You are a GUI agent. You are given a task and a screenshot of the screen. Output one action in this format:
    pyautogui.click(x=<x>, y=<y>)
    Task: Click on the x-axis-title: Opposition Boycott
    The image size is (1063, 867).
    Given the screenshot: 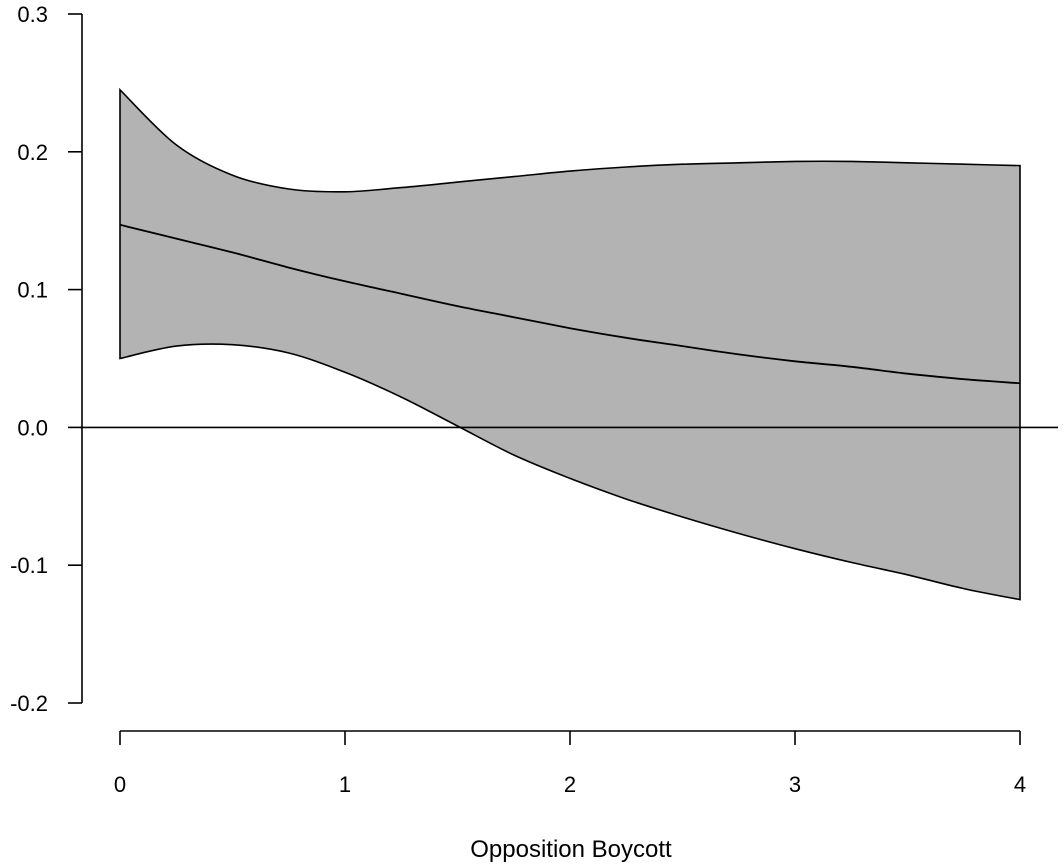 What is the action you would take?
    pyautogui.click(x=571, y=849)
    